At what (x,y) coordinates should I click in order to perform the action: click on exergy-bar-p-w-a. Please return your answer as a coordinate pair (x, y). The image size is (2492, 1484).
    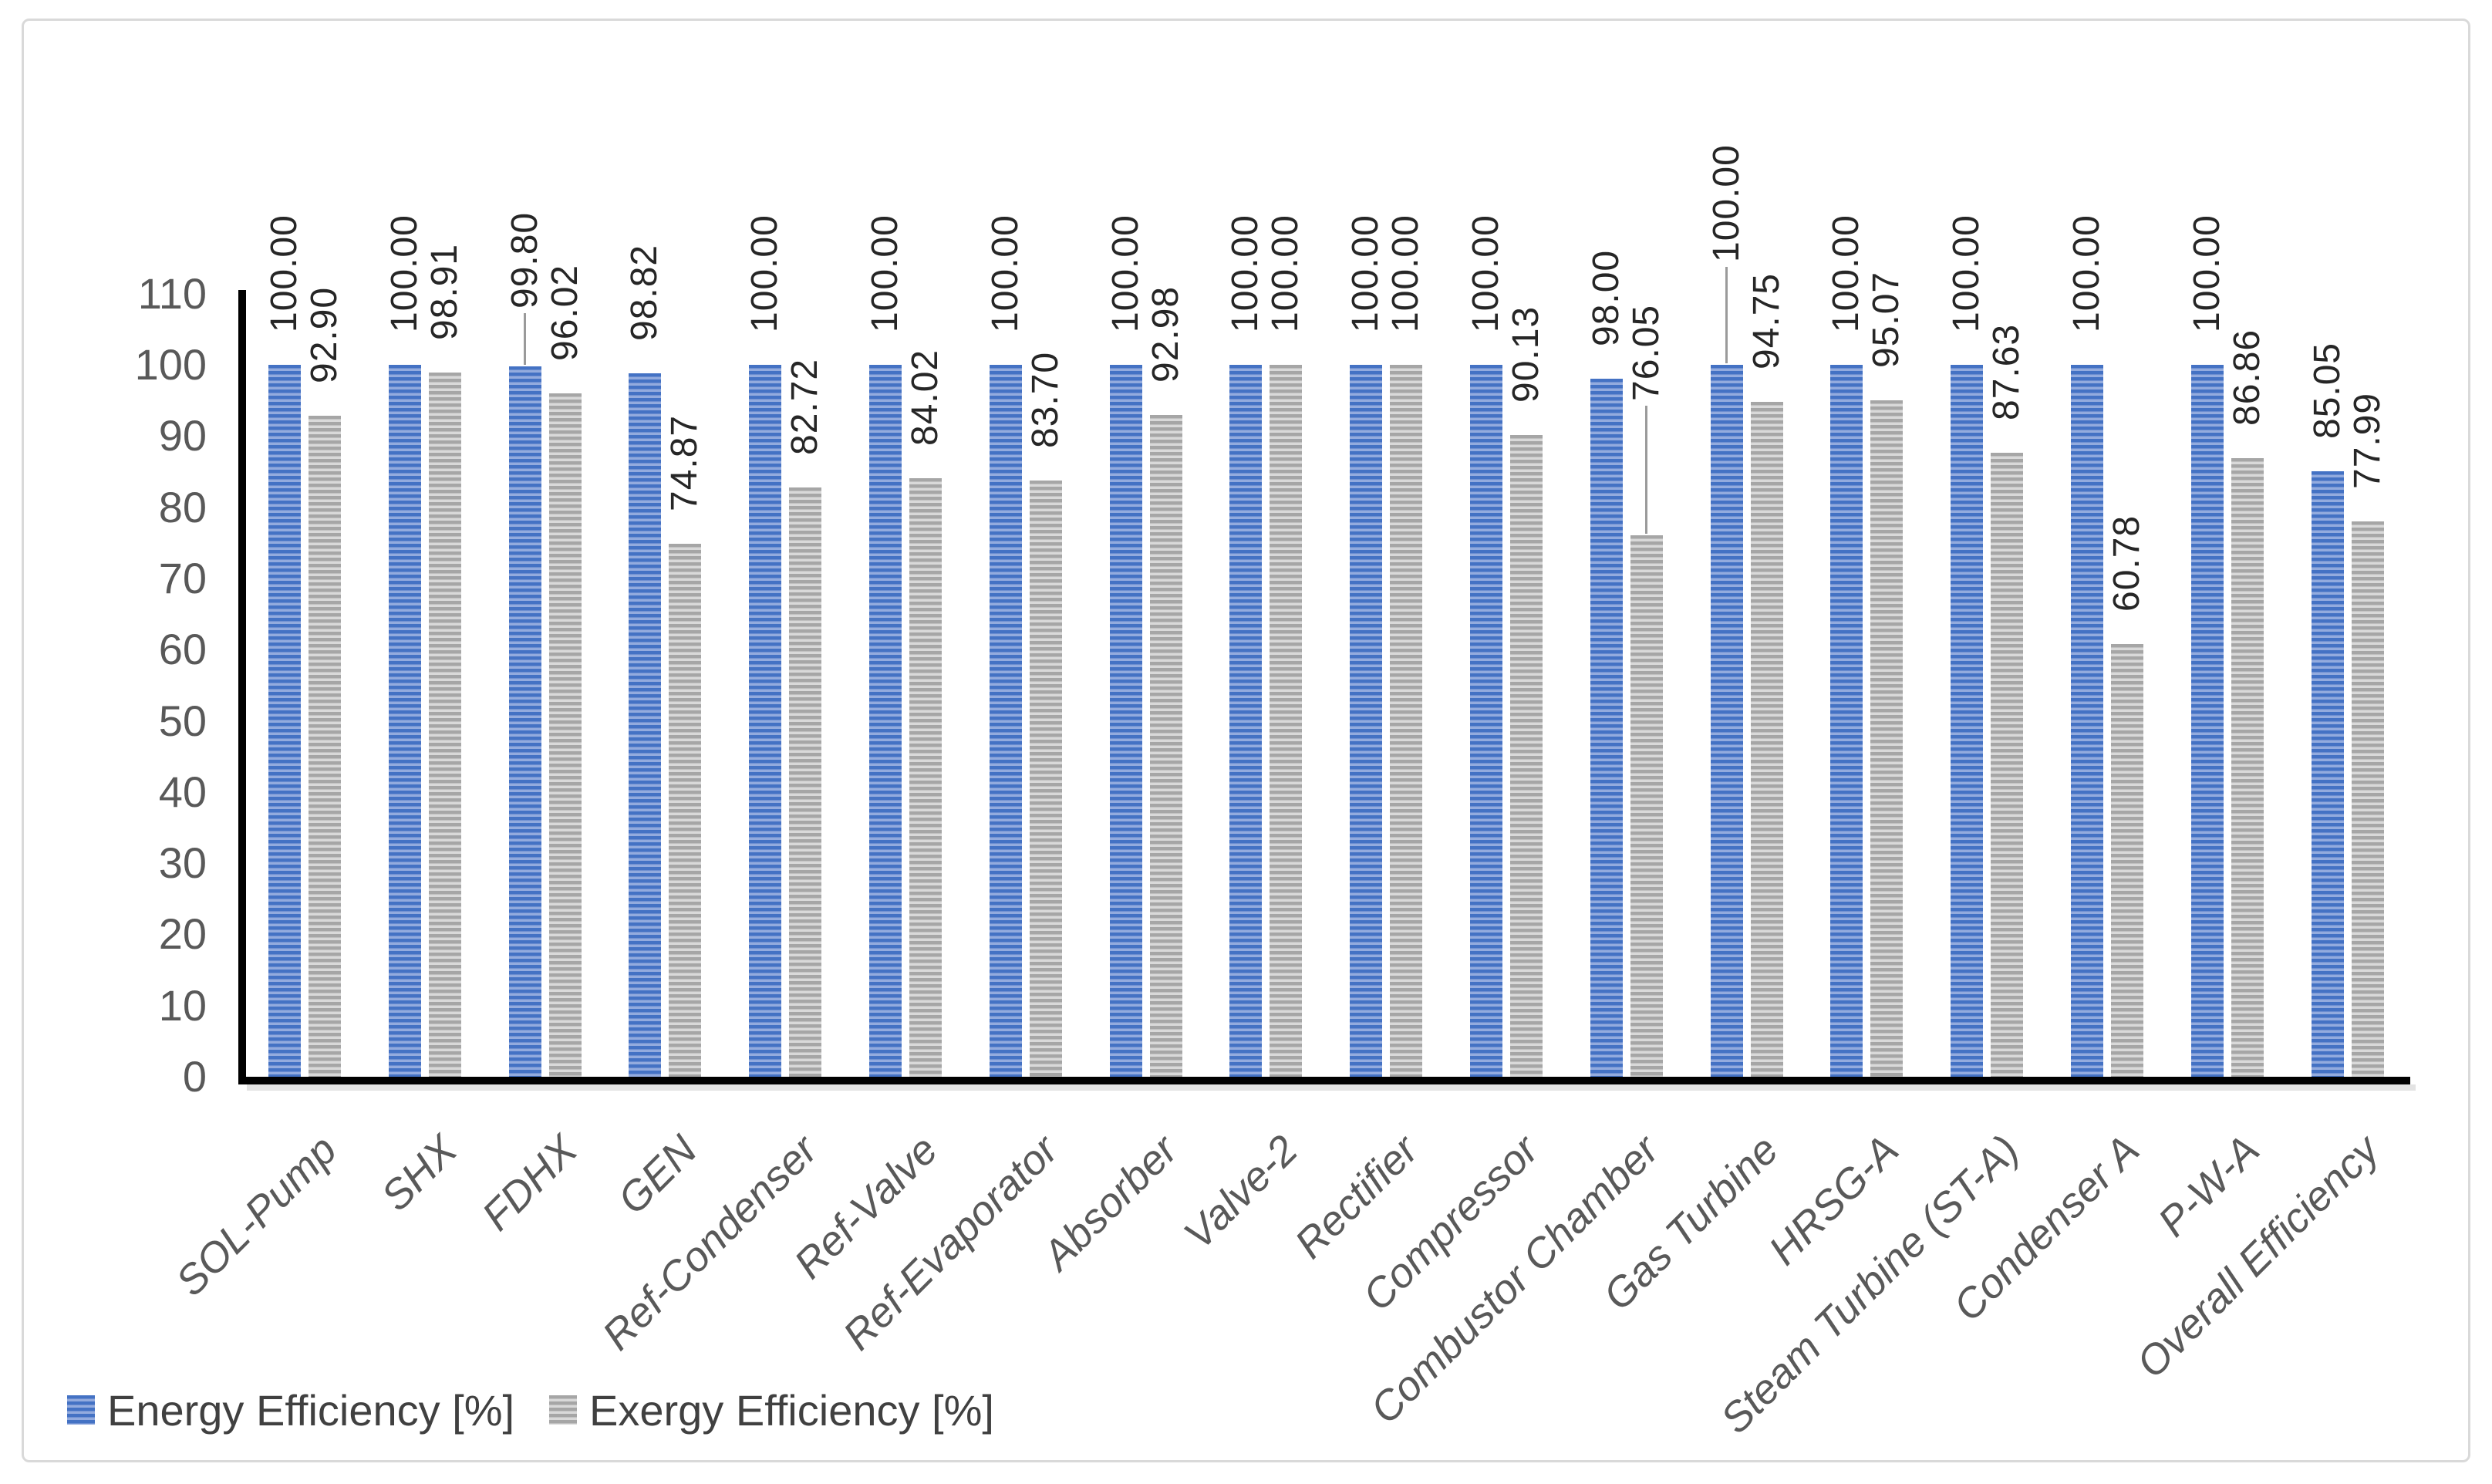
    Looking at the image, I should click on (2247, 767).